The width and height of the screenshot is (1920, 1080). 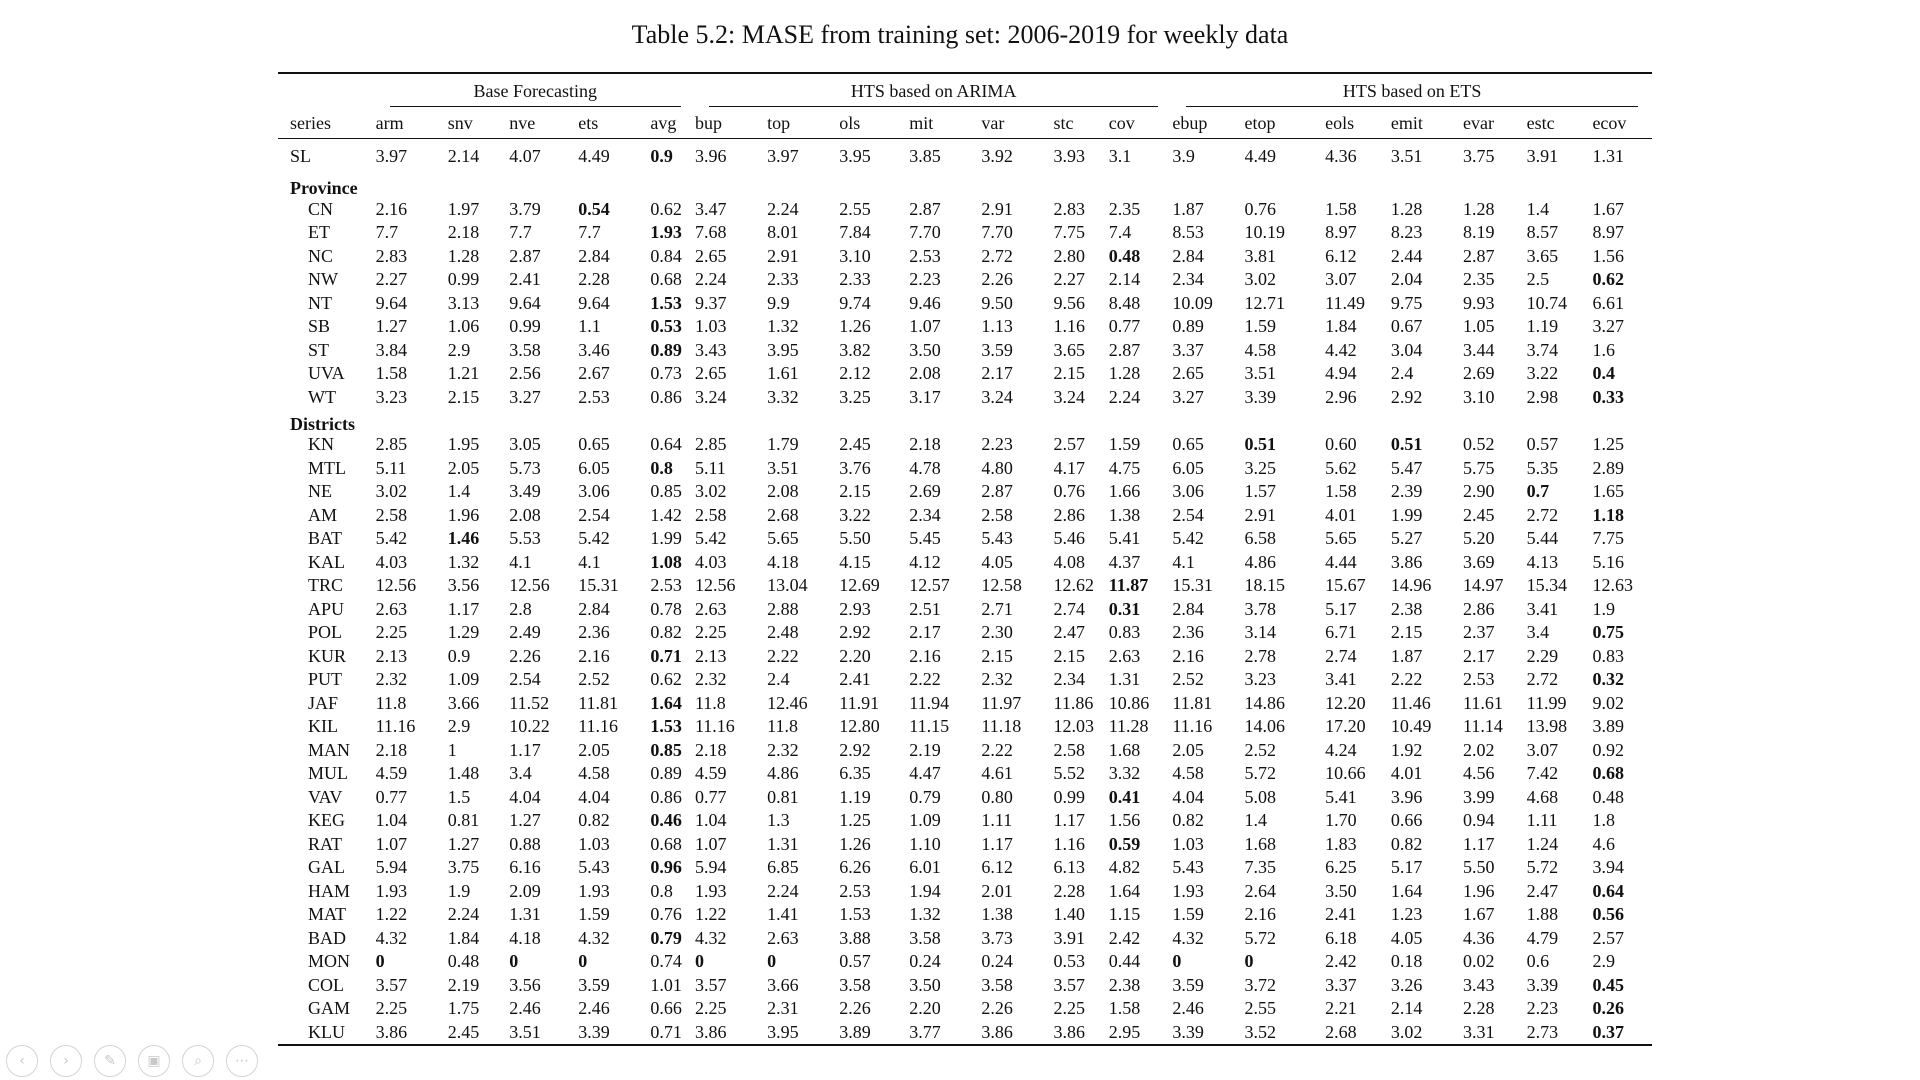 I want to click on value-cell-var: 11.97, so click(x=1001, y=702).